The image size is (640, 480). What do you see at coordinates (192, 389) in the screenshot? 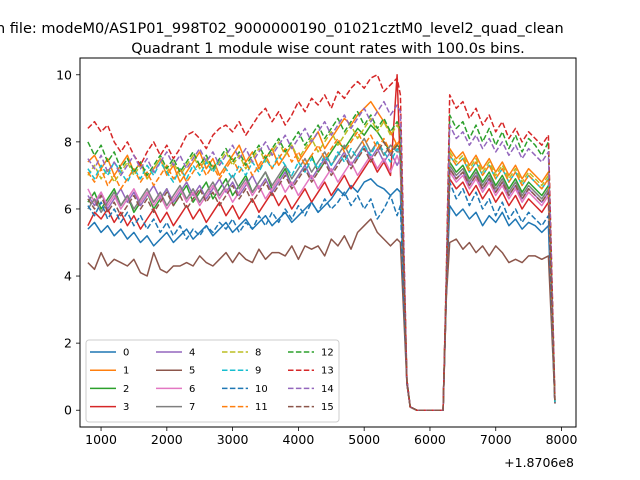
I see `legend-label-6: 6` at bounding box center [192, 389].